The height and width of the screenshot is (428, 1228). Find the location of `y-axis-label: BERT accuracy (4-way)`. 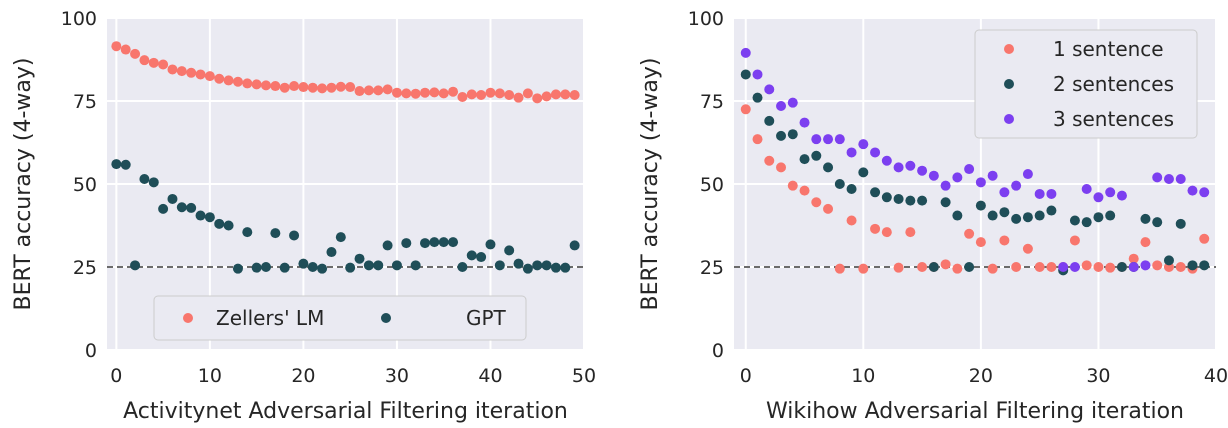

y-axis-label: BERT accuracy (4-way) is located at coordinates (650, 184).